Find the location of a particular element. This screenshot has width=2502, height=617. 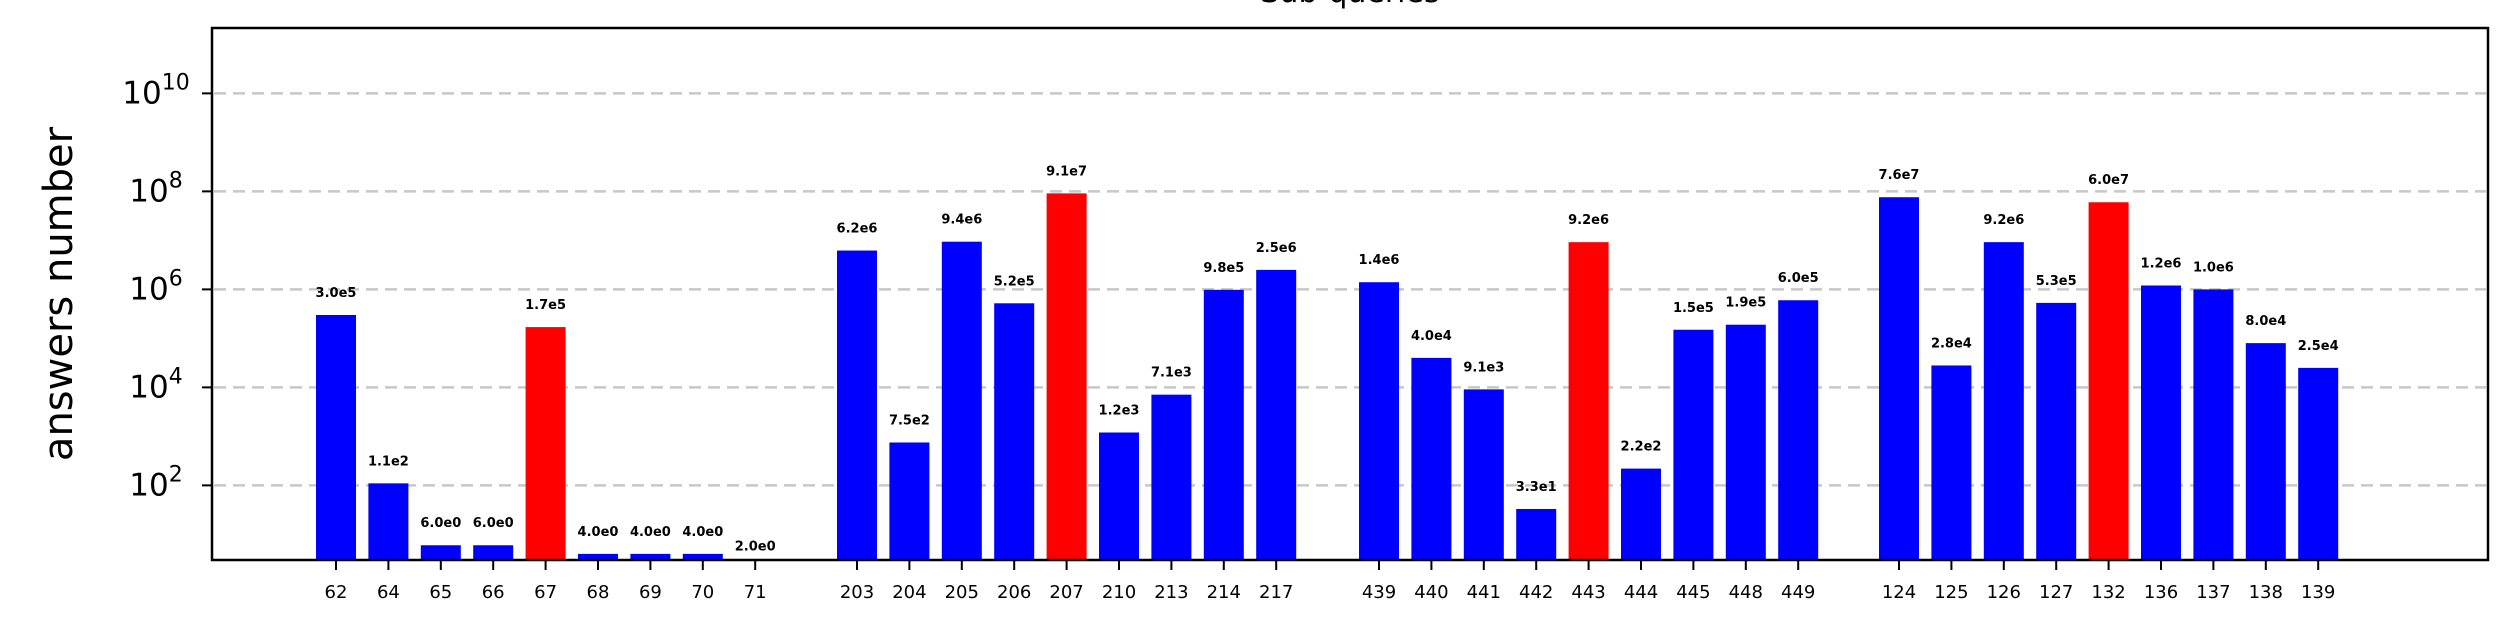

y-tick-label: 1010 is located at coordinates (155, 90).